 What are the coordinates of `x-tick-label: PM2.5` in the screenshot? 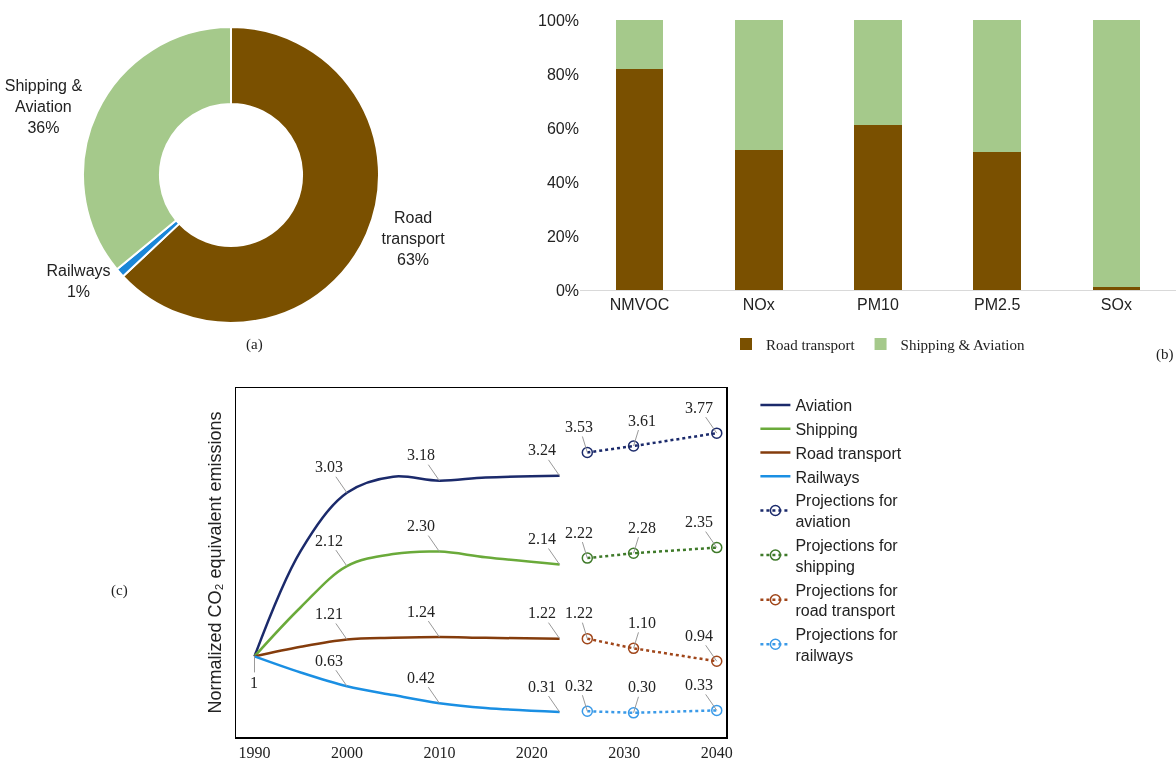 It's located at (997, 305).